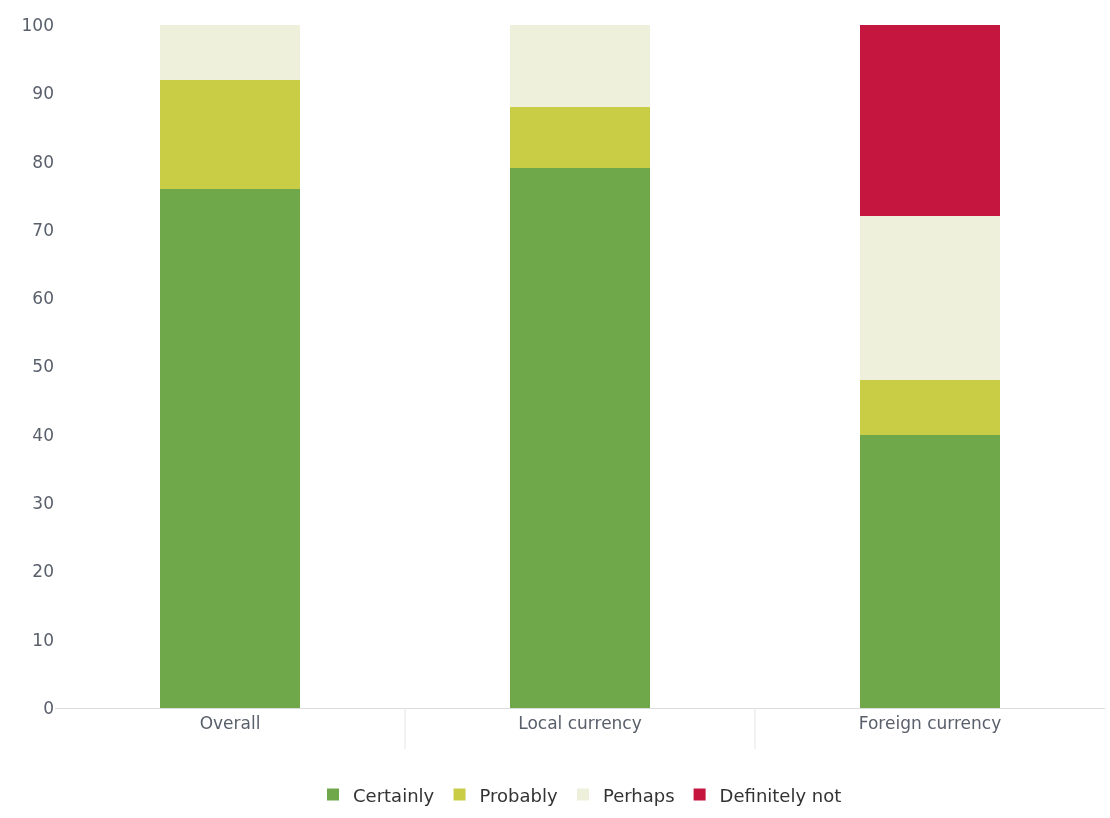 Image resolution: width=1110 pixels, height=818 pixels. What do you see at coordinates (43, 229) in the screenshot?
I see `y-tick-label: 70` at bounding box center [43, 229].